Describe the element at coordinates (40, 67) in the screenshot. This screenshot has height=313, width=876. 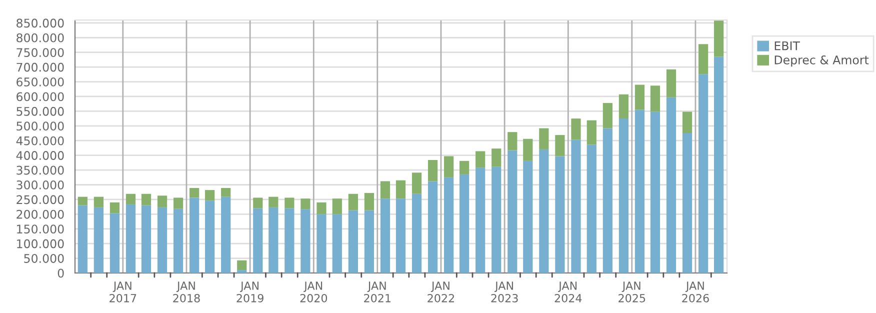
I see `y-tick-label: 700.000` at that location.